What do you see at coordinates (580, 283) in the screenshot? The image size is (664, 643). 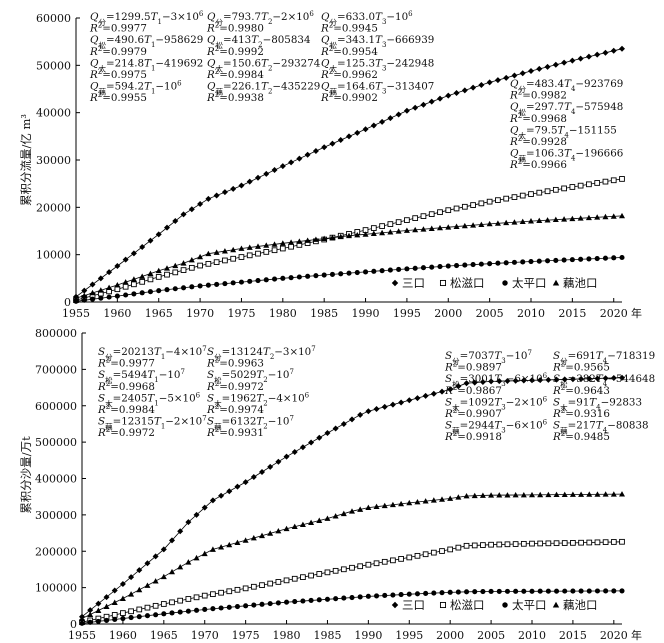 I see `legend-label: 藕池口` at bounding box center [580, 283].